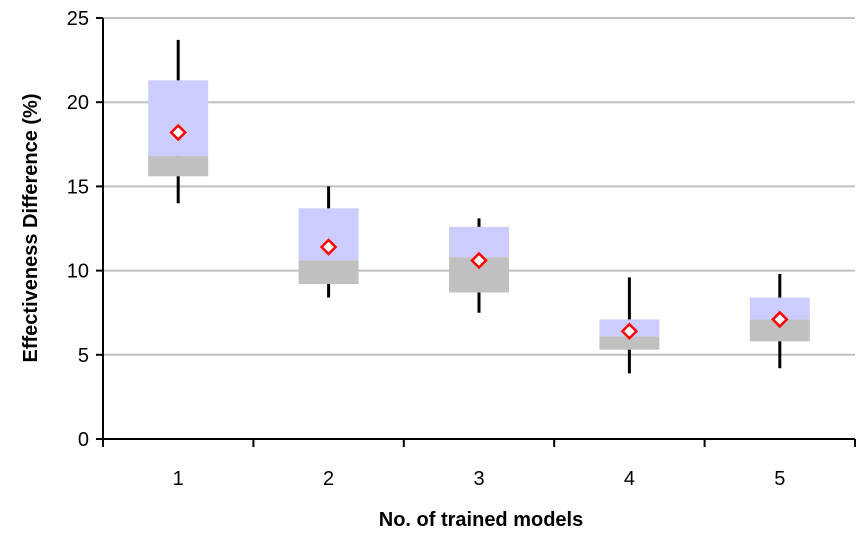 This screenshot has height=539, width=856. Describe the element at coordinates (83, 356) in the screenshot. I see `y-tick-label: 5` at that location.